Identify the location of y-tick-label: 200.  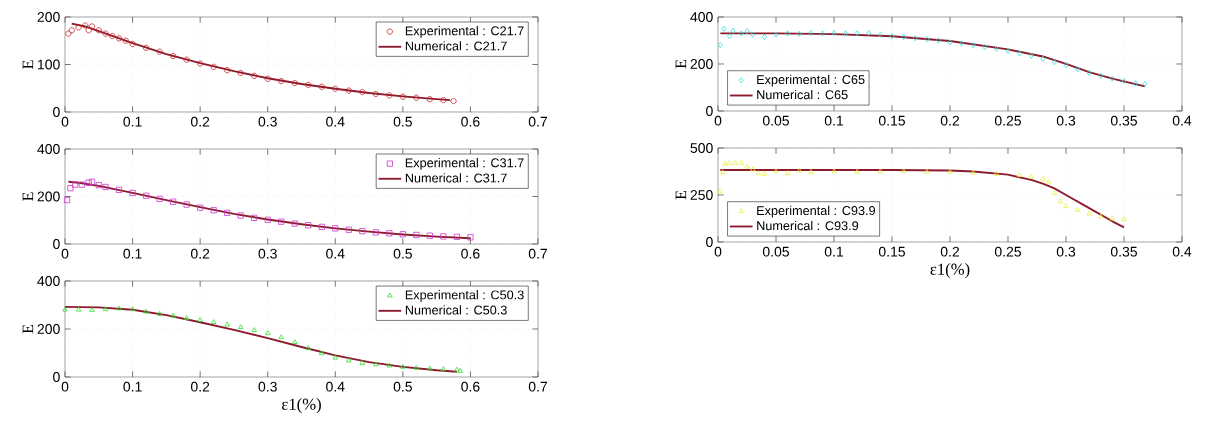
(48, 196).